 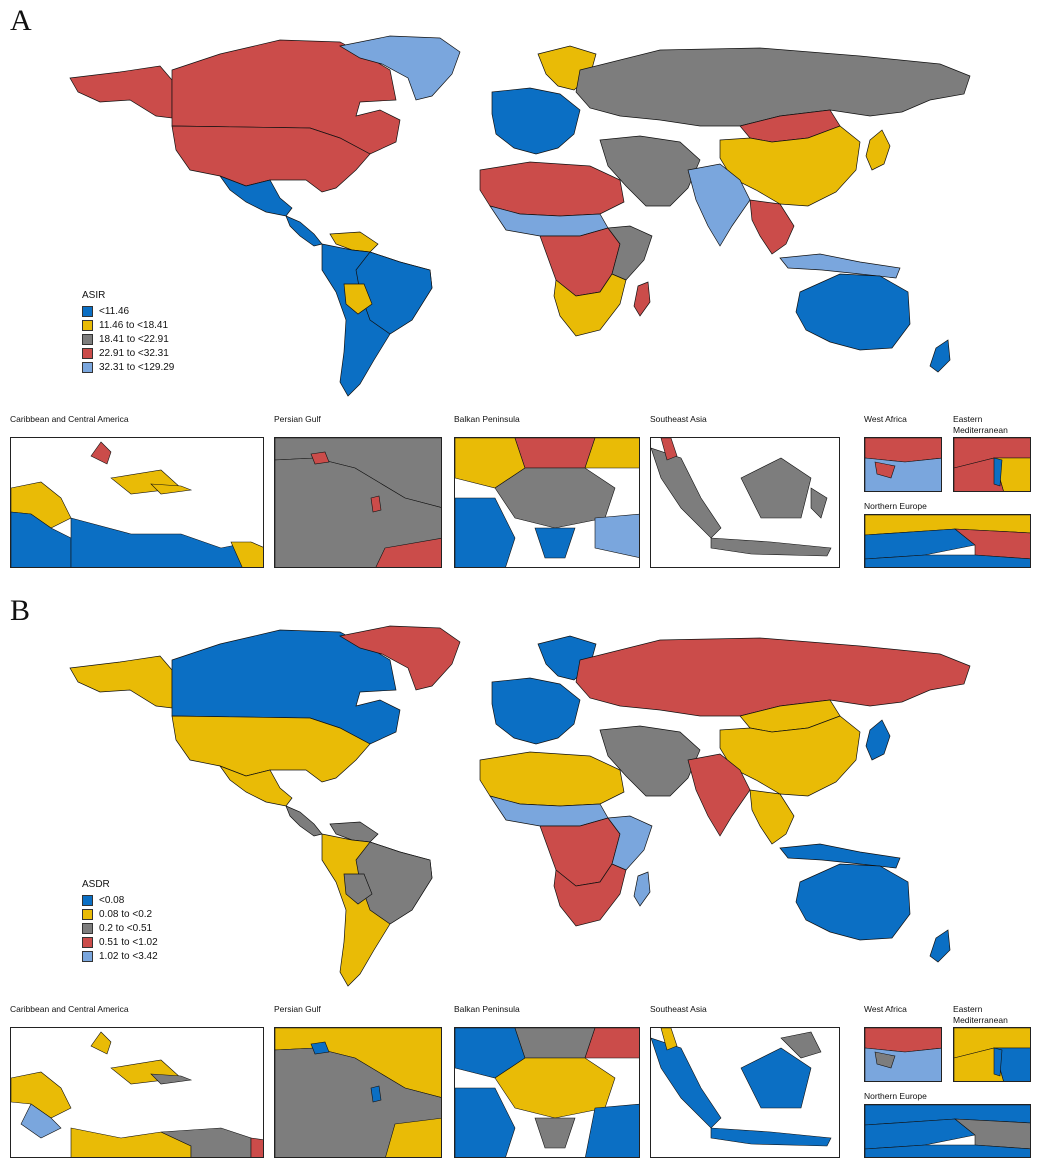 What do you see at coordinates (69, 419) in the screenshot?
I see `inset-title-caribbean: Caribbean and Central America` at bounding box center [69, 419].